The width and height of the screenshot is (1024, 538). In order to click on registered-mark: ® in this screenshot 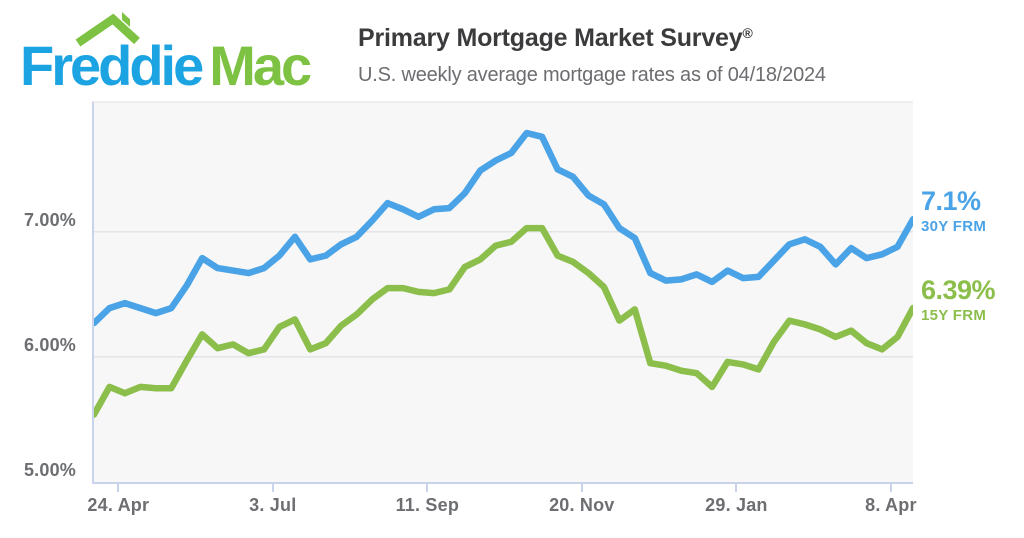, I will do `click(747, 33)`.